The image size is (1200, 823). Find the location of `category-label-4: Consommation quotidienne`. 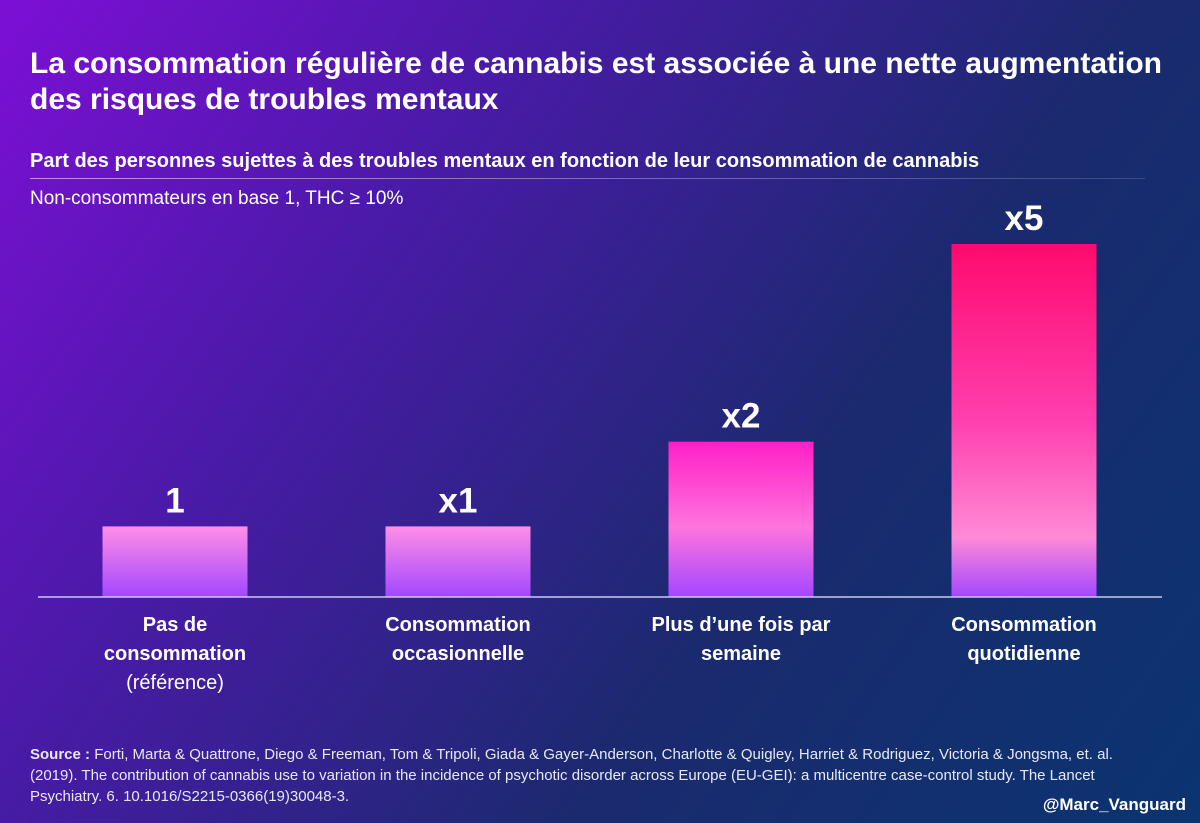

category-label-4: Consommation quotidienne is located at coordinates (1024, 640).